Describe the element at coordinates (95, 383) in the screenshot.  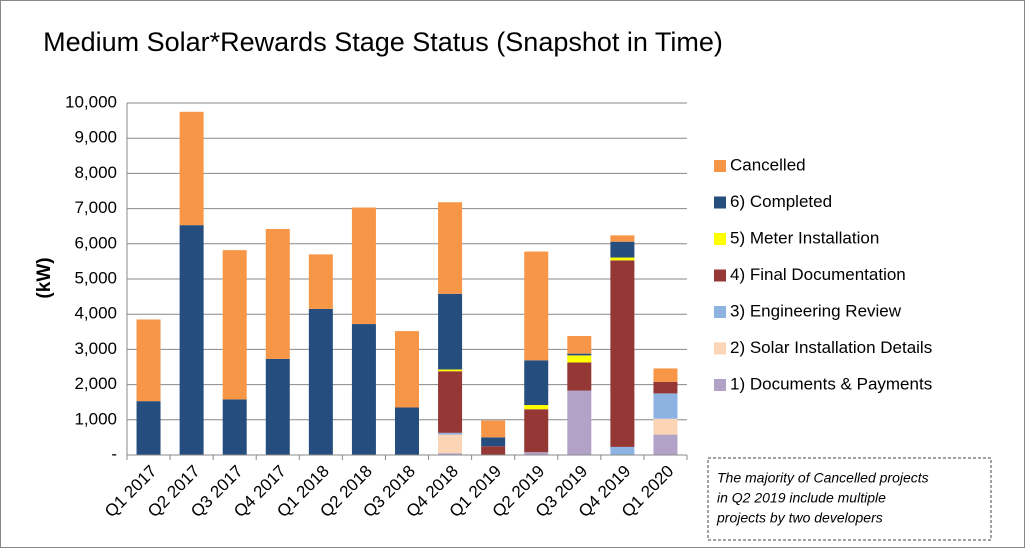
I see `y-tick-label: 2,000` at that location.